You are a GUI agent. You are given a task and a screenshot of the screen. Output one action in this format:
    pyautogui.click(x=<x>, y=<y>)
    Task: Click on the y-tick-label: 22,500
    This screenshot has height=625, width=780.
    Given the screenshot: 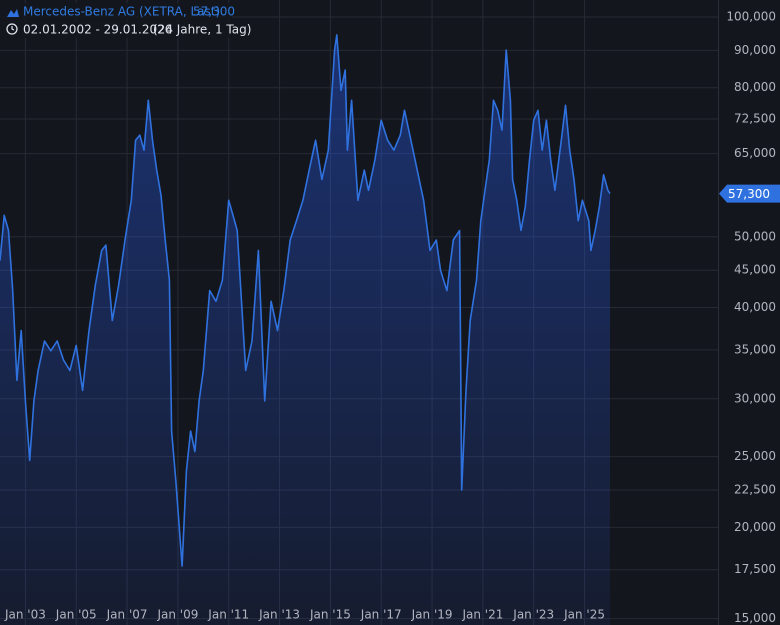 What is the action you would take?
    pyautogui.click(x=755, y=490)
    